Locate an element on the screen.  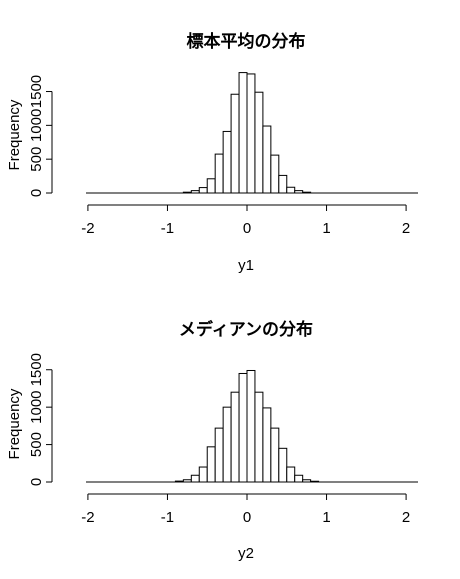
histogram-bars is located at coordinates (252, 426).